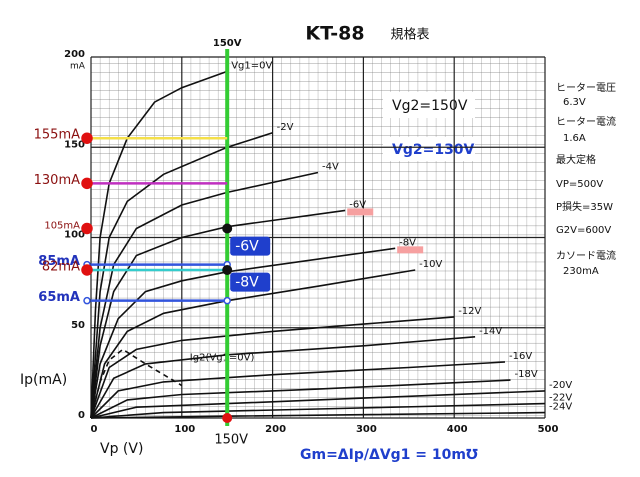  Describe the element at coordinates (525, 374) in the screenshot. I see `curve-label: -18V` at that location.